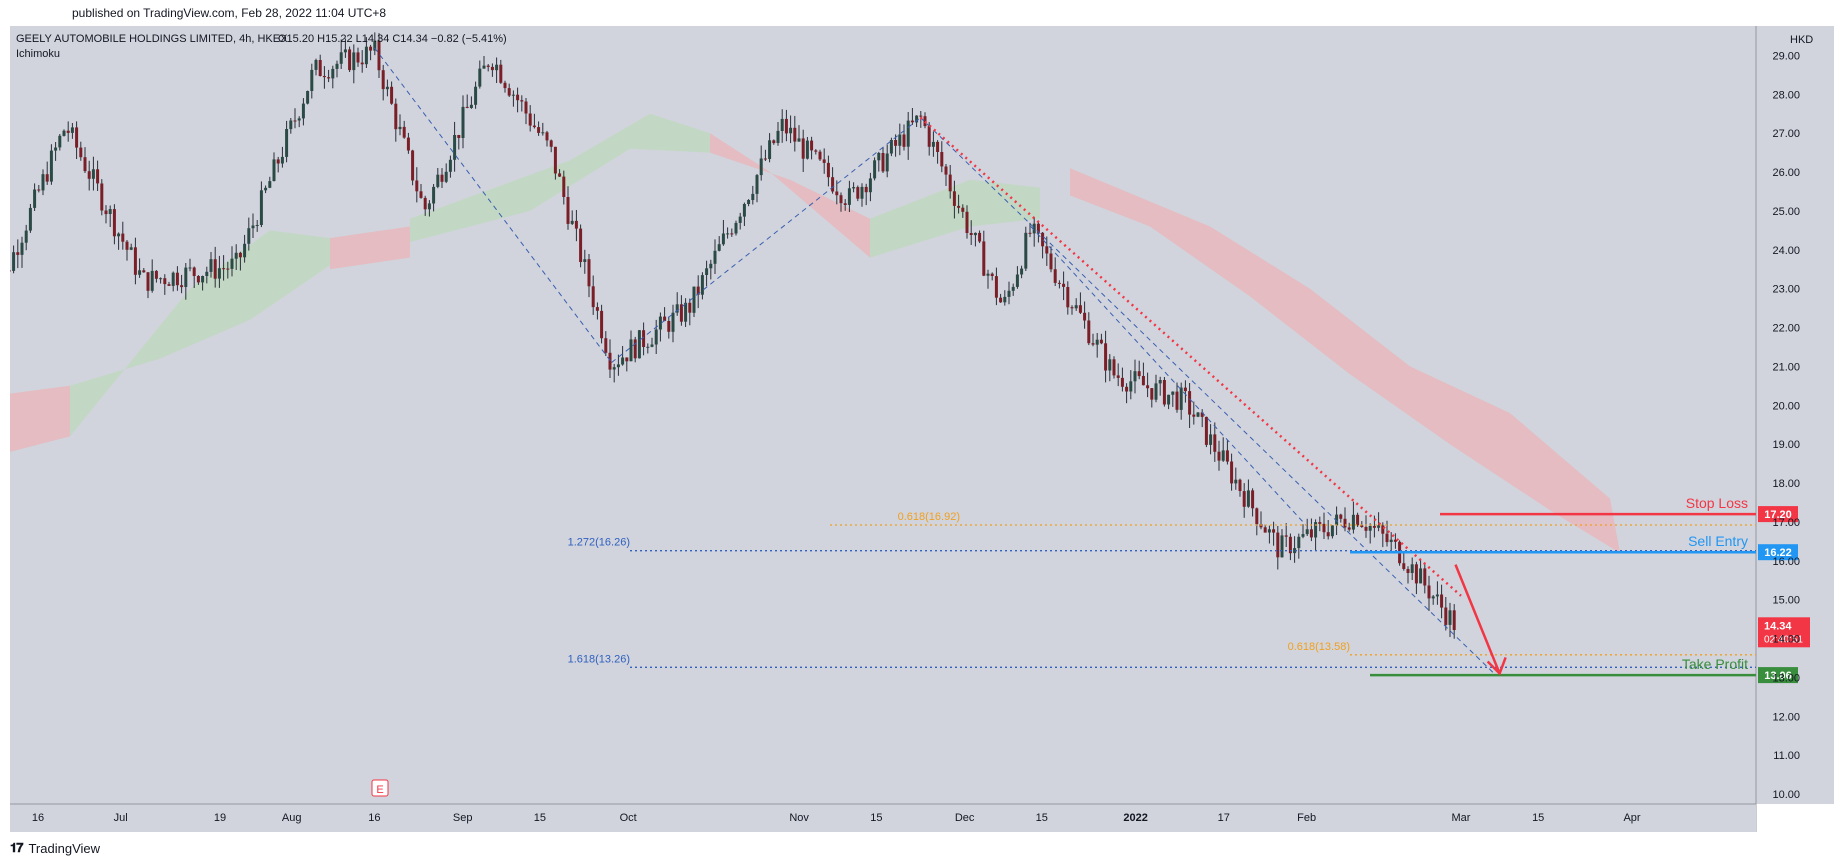 The image size is (1834, 865). What do you see at coordinates (1778, 553) in the screenshot?
I see `sell-entry-price-tag: 16.22` at bounding box center [1778, 553].